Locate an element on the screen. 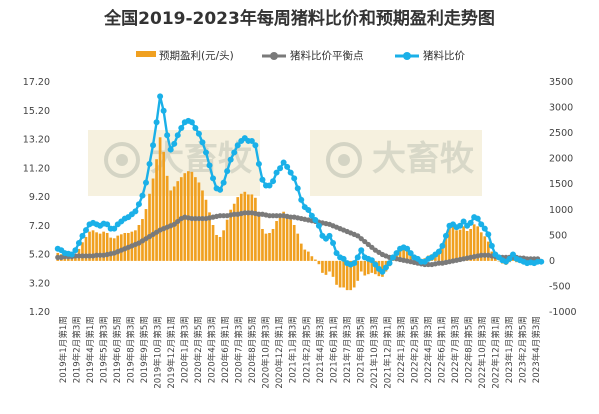 This screenshot has height=414, width=599. x-axis-tick-label: 2020年6月第1周 is located at coordinates (225, 349).